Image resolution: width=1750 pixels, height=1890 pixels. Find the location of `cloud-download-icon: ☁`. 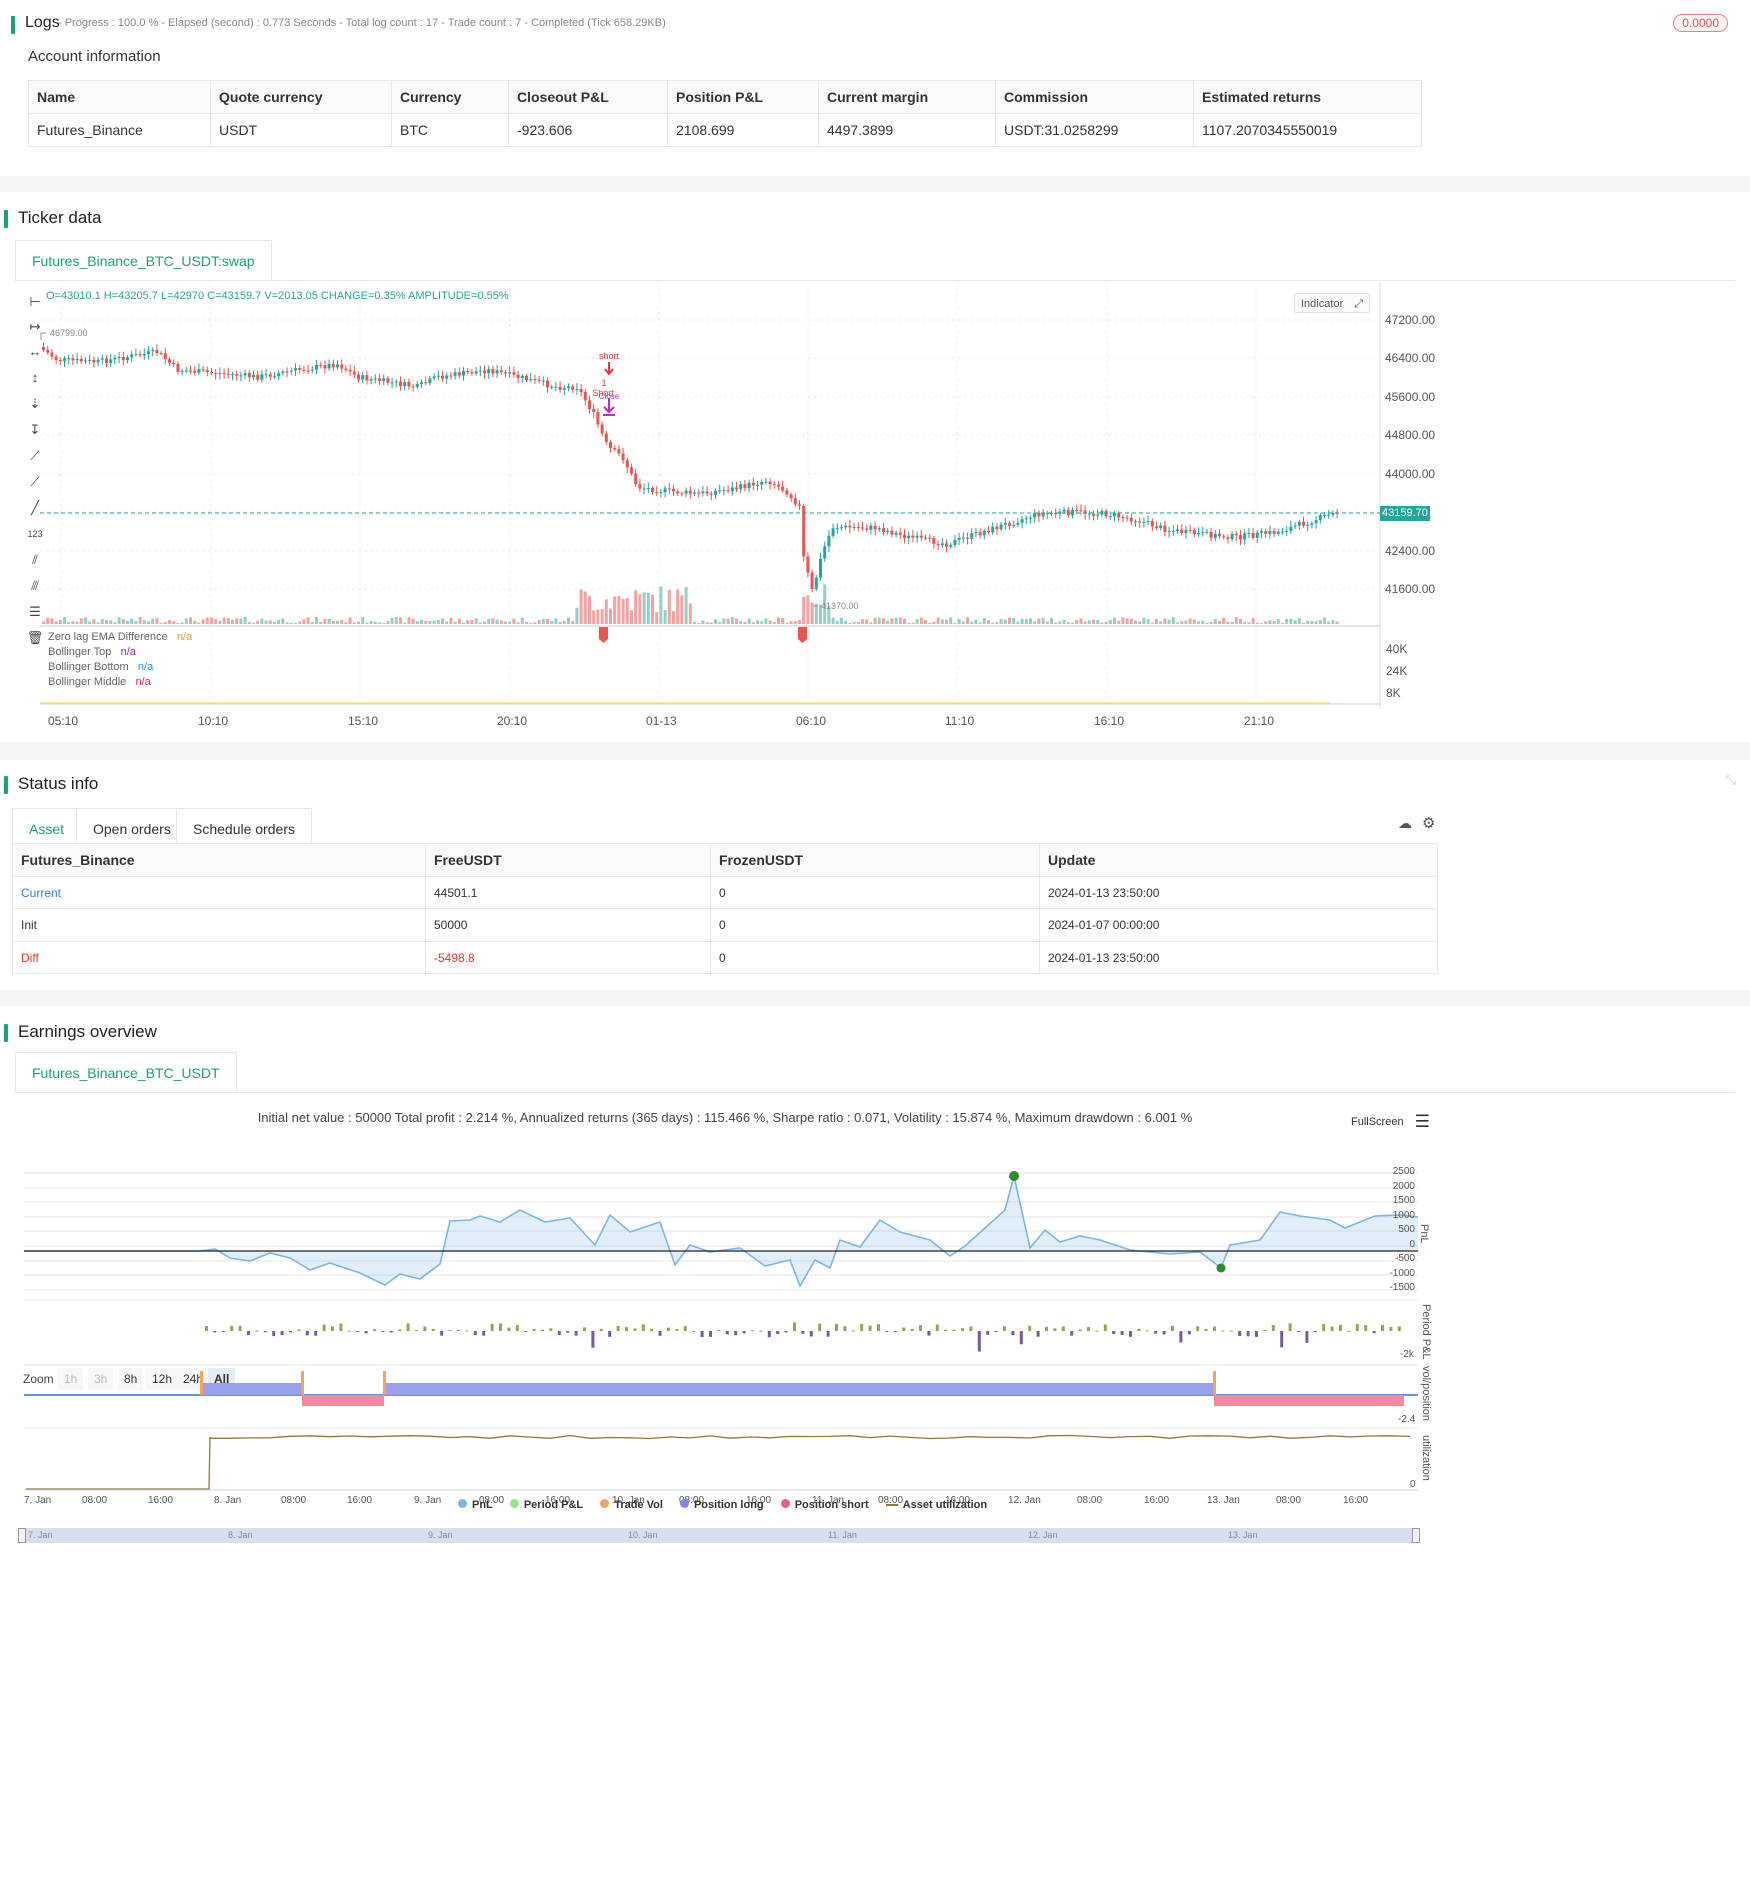

cloud-download-icon: ☁ is located at coordinates (1405, 823).